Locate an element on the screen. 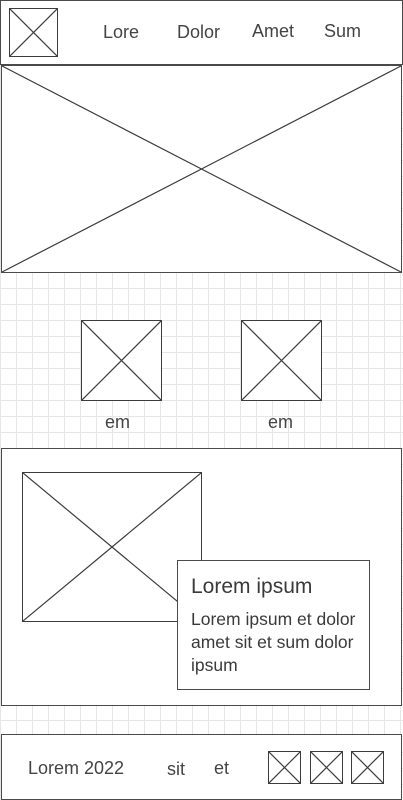 This screenshot has width=403, height=800. nav-link-sum: Sum is located at coordinates (343, 31).